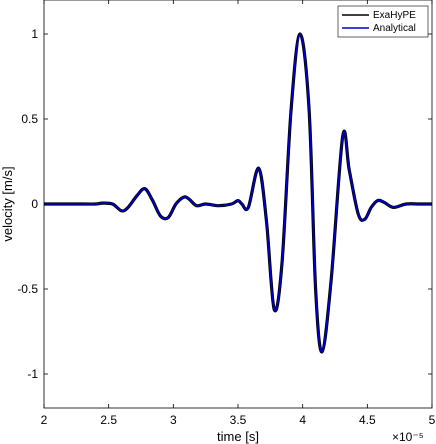  What do you see at coordinates (44, 420) in the screenshot?
I see `x-tick-label: 2` at bounding box center [44, 420].